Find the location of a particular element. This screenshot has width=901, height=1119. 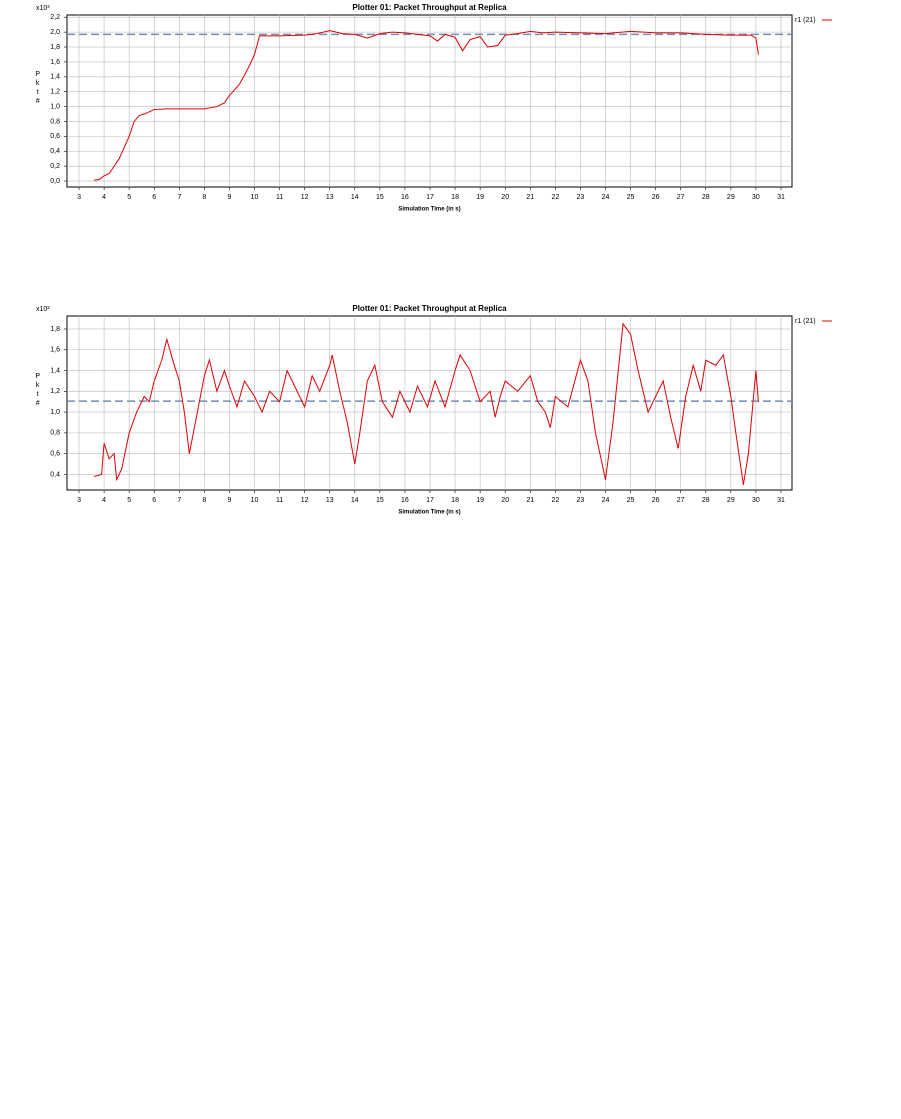

y-multiplier: x10³ is located at coordinates (43, 8).